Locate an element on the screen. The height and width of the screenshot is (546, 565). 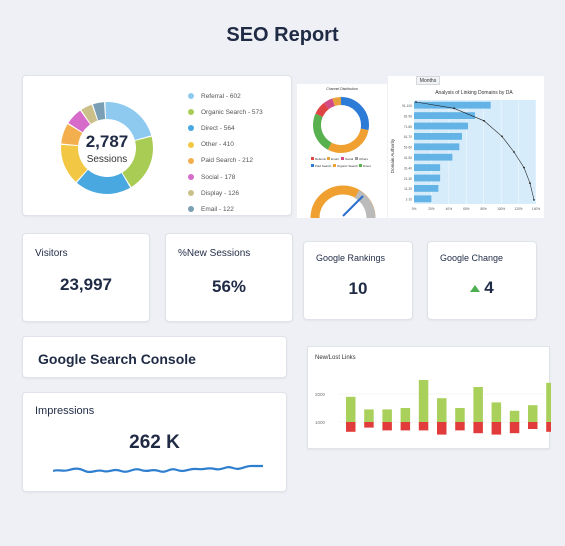
trend-up-icon is located at coordinates (475, 289).